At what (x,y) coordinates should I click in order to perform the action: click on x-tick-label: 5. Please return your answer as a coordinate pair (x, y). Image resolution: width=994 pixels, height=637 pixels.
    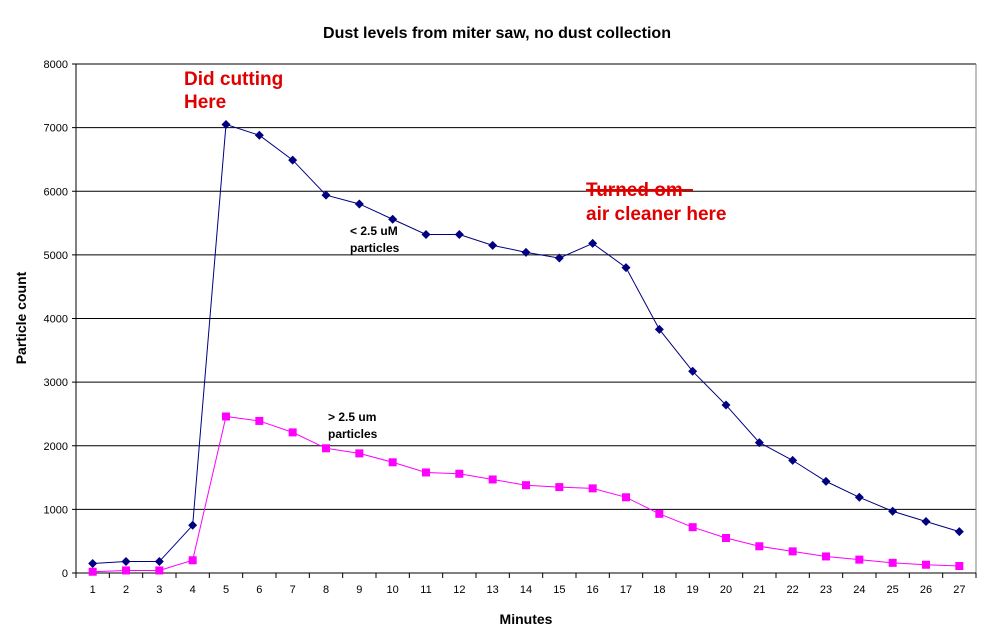
    Looking at the image, I should click on (226, 590).